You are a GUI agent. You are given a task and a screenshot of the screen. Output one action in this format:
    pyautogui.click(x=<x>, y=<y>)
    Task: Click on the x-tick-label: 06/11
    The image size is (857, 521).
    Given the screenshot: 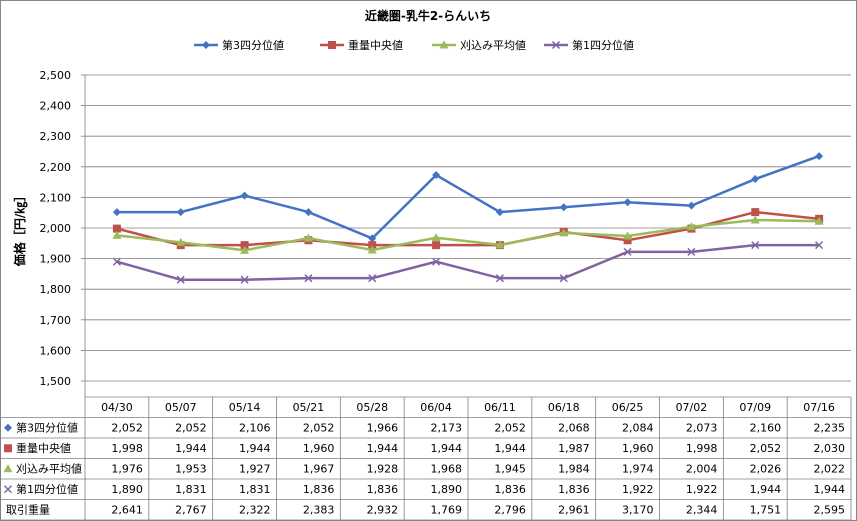 What is the action you would take?
    pyautogui.click(x=500, y=407)
    